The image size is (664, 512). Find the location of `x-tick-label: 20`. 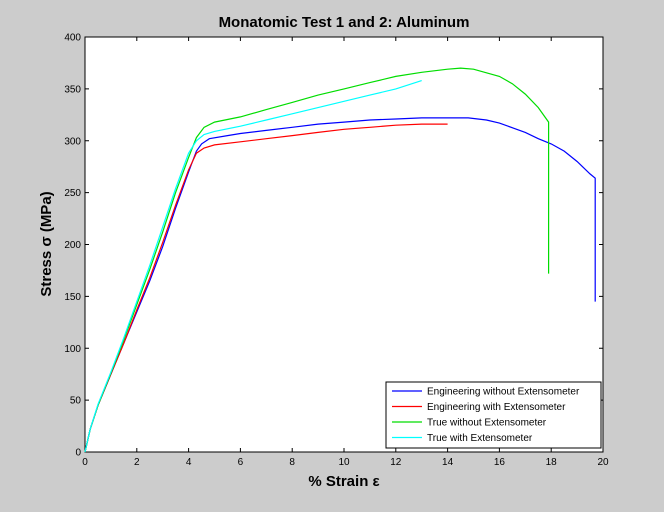

x-tick-label: 20 is located at coordinates (603, 462).